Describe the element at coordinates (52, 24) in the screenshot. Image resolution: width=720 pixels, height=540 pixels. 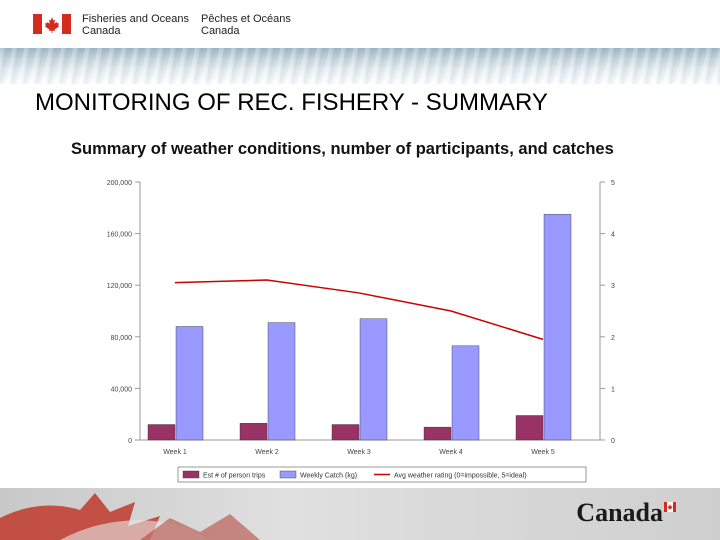
I see `canada-flag-icon` at that location.